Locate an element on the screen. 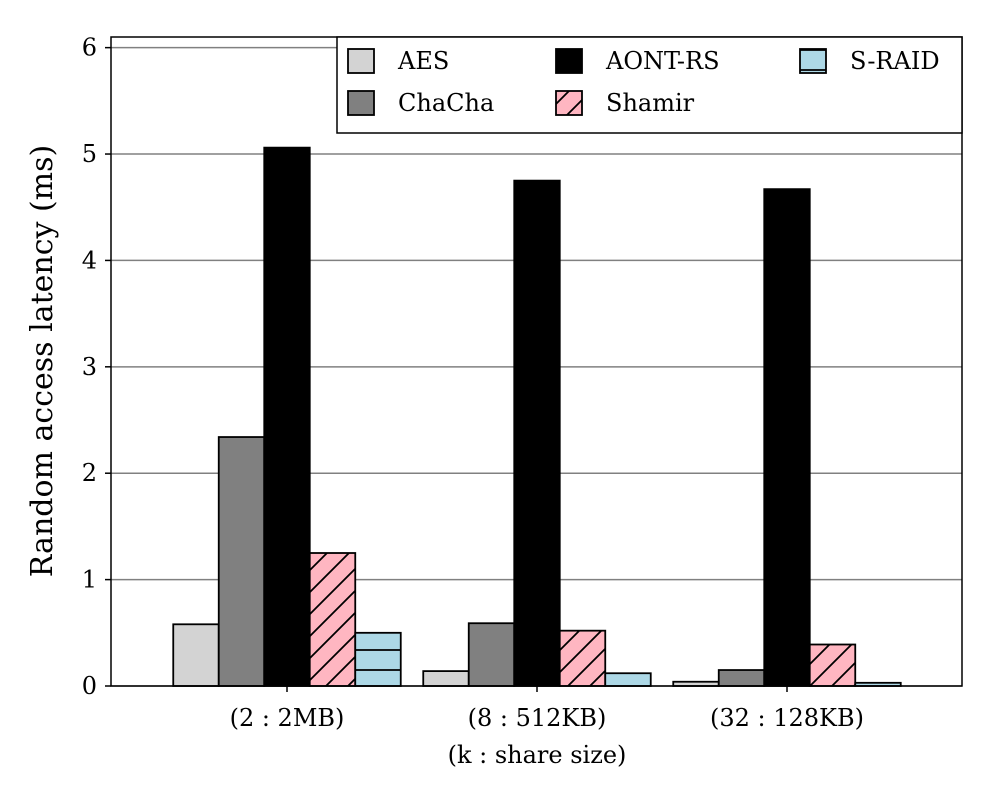 Image resolution: width=1000 pixels, height=800 pixels. legend-item-chacha: ChaCha is located at coordinates (420, 103).